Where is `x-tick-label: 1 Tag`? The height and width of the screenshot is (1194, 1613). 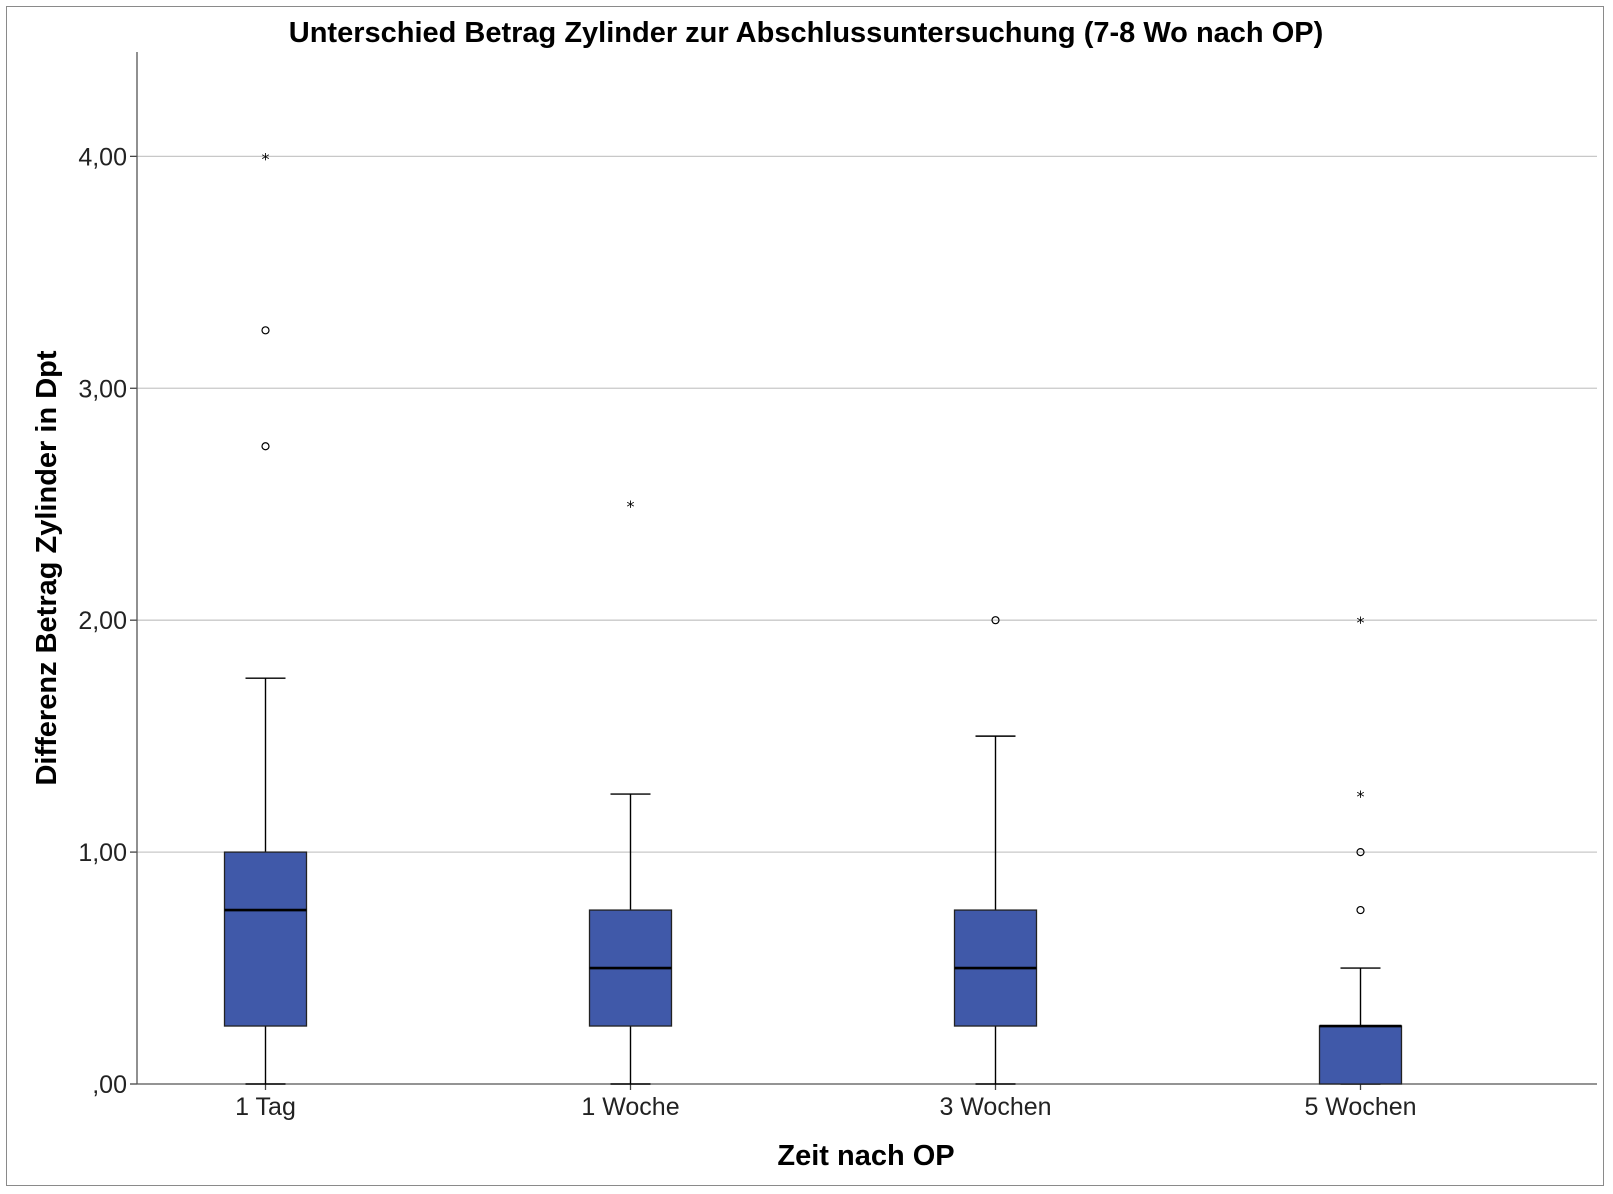 x-tick-label: 1 Tag is located at coordinates (265, 1107).